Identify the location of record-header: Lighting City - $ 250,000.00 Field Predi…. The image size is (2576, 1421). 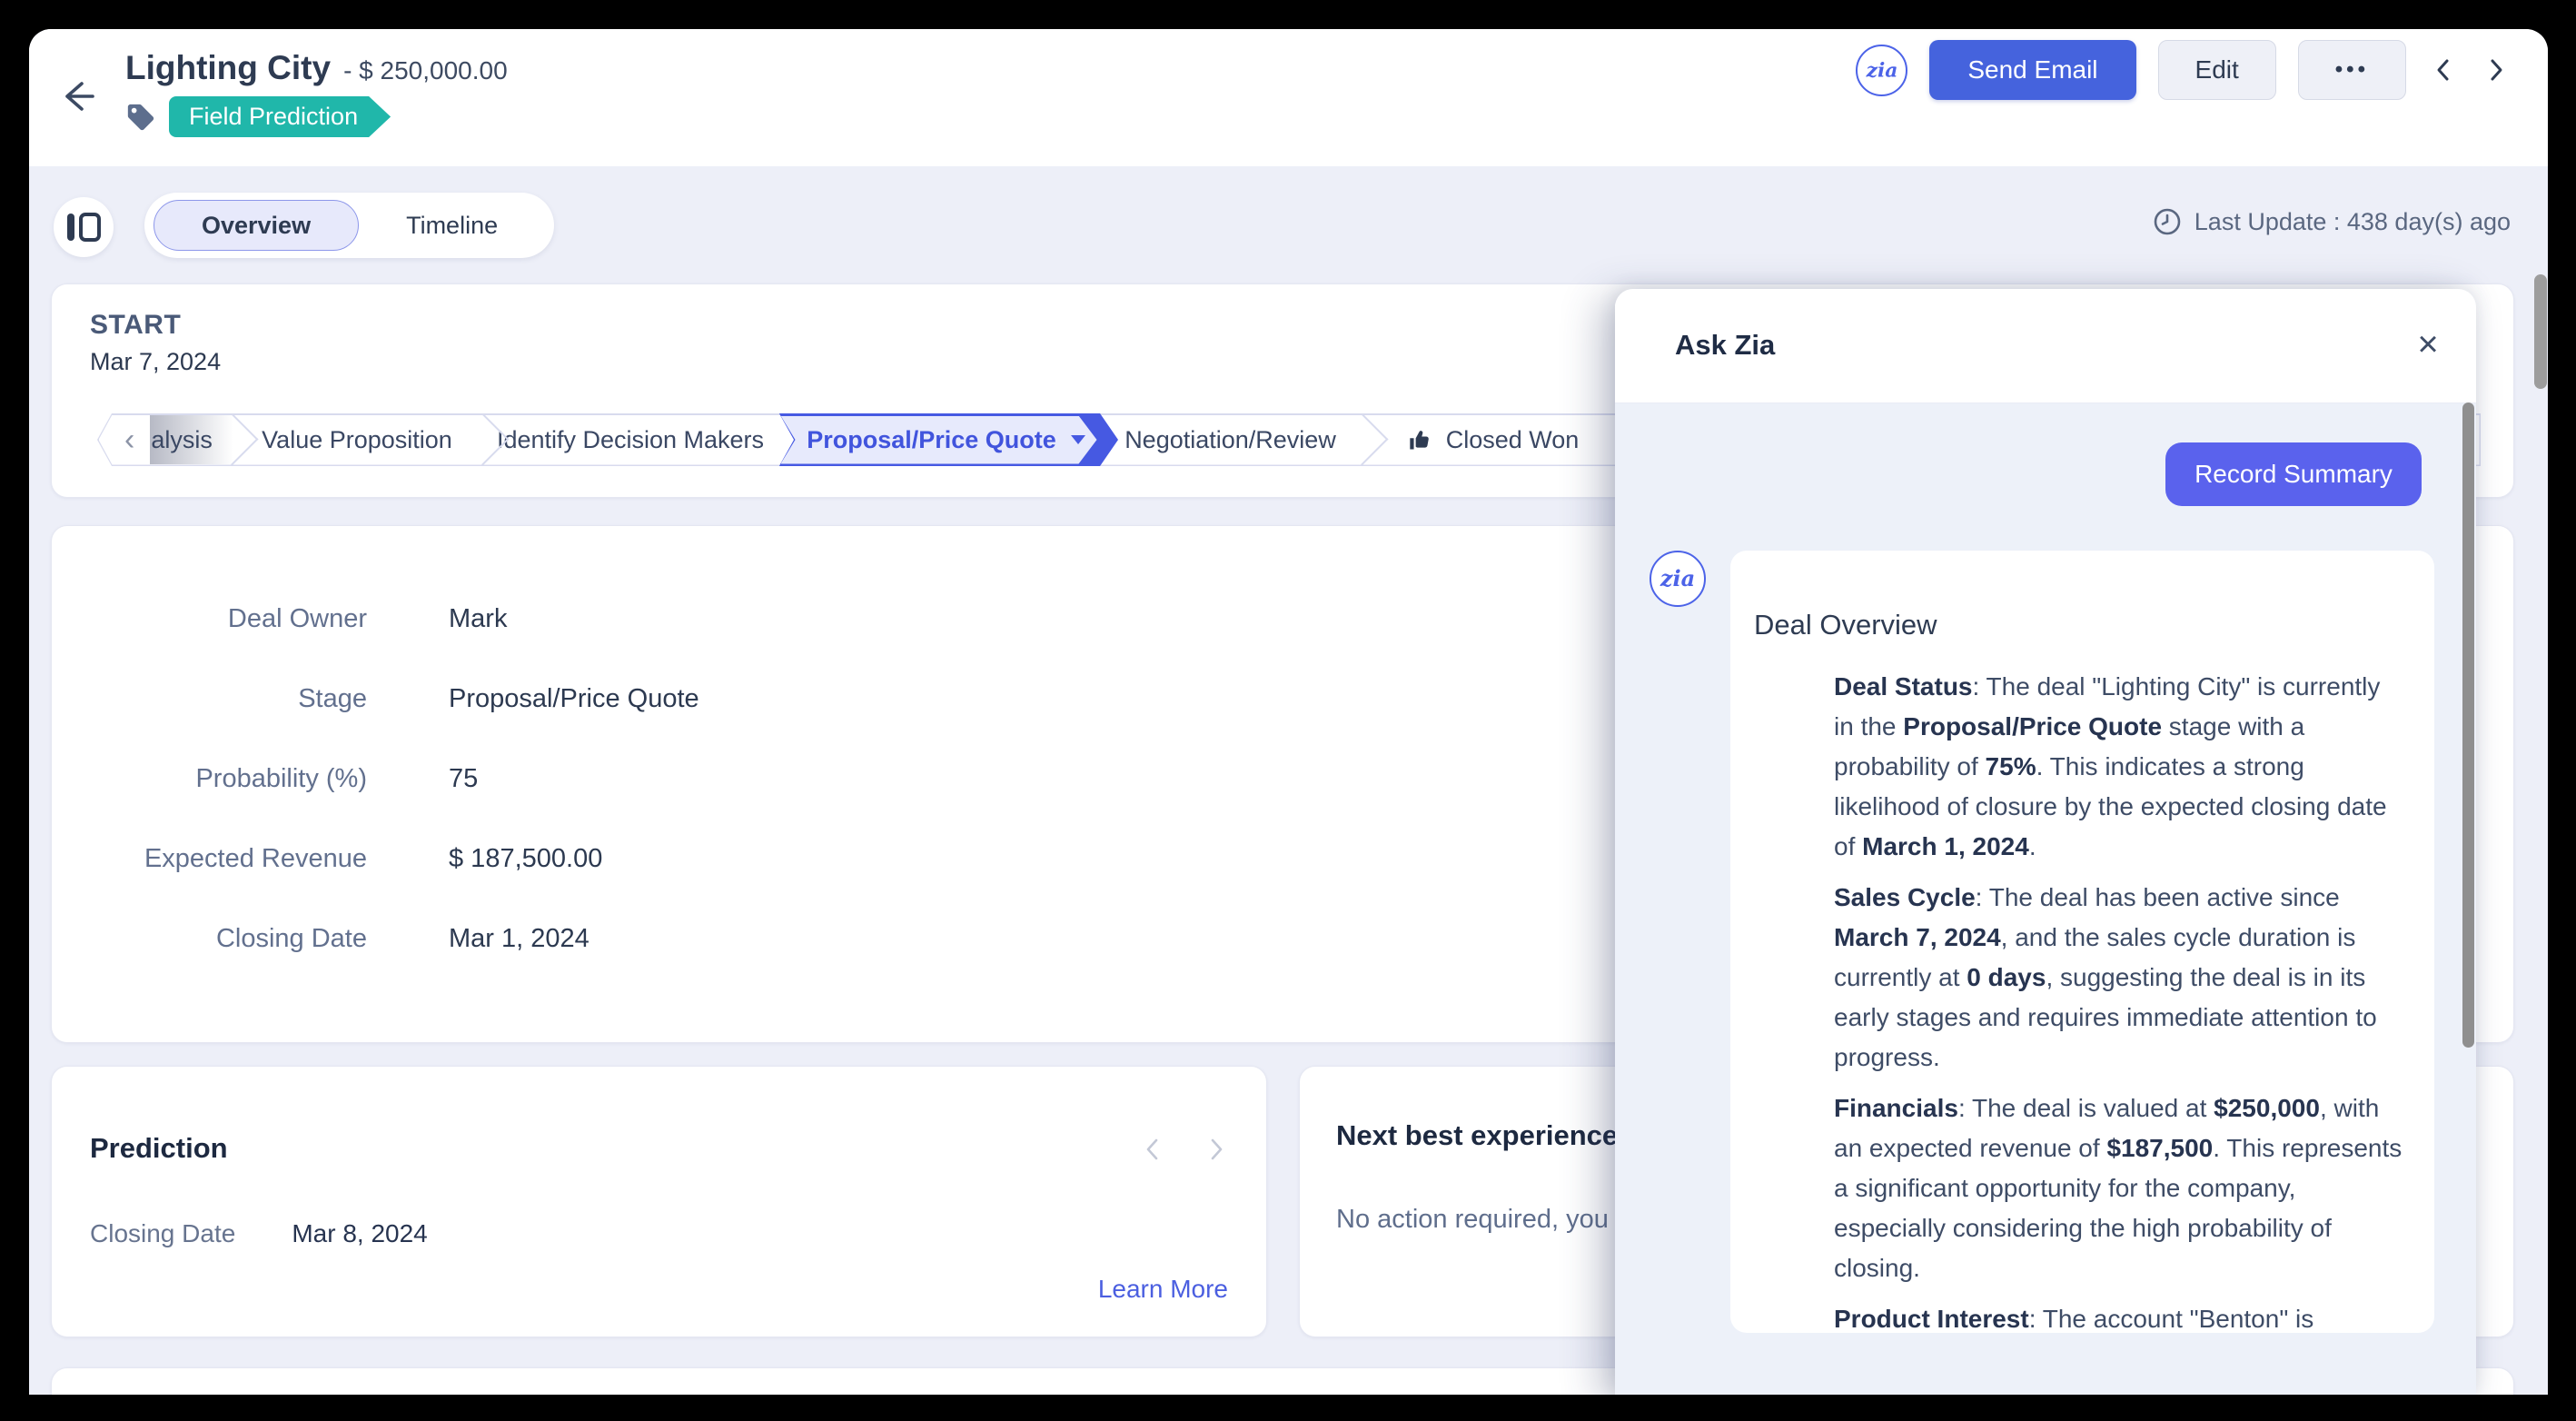
(1288, 97).